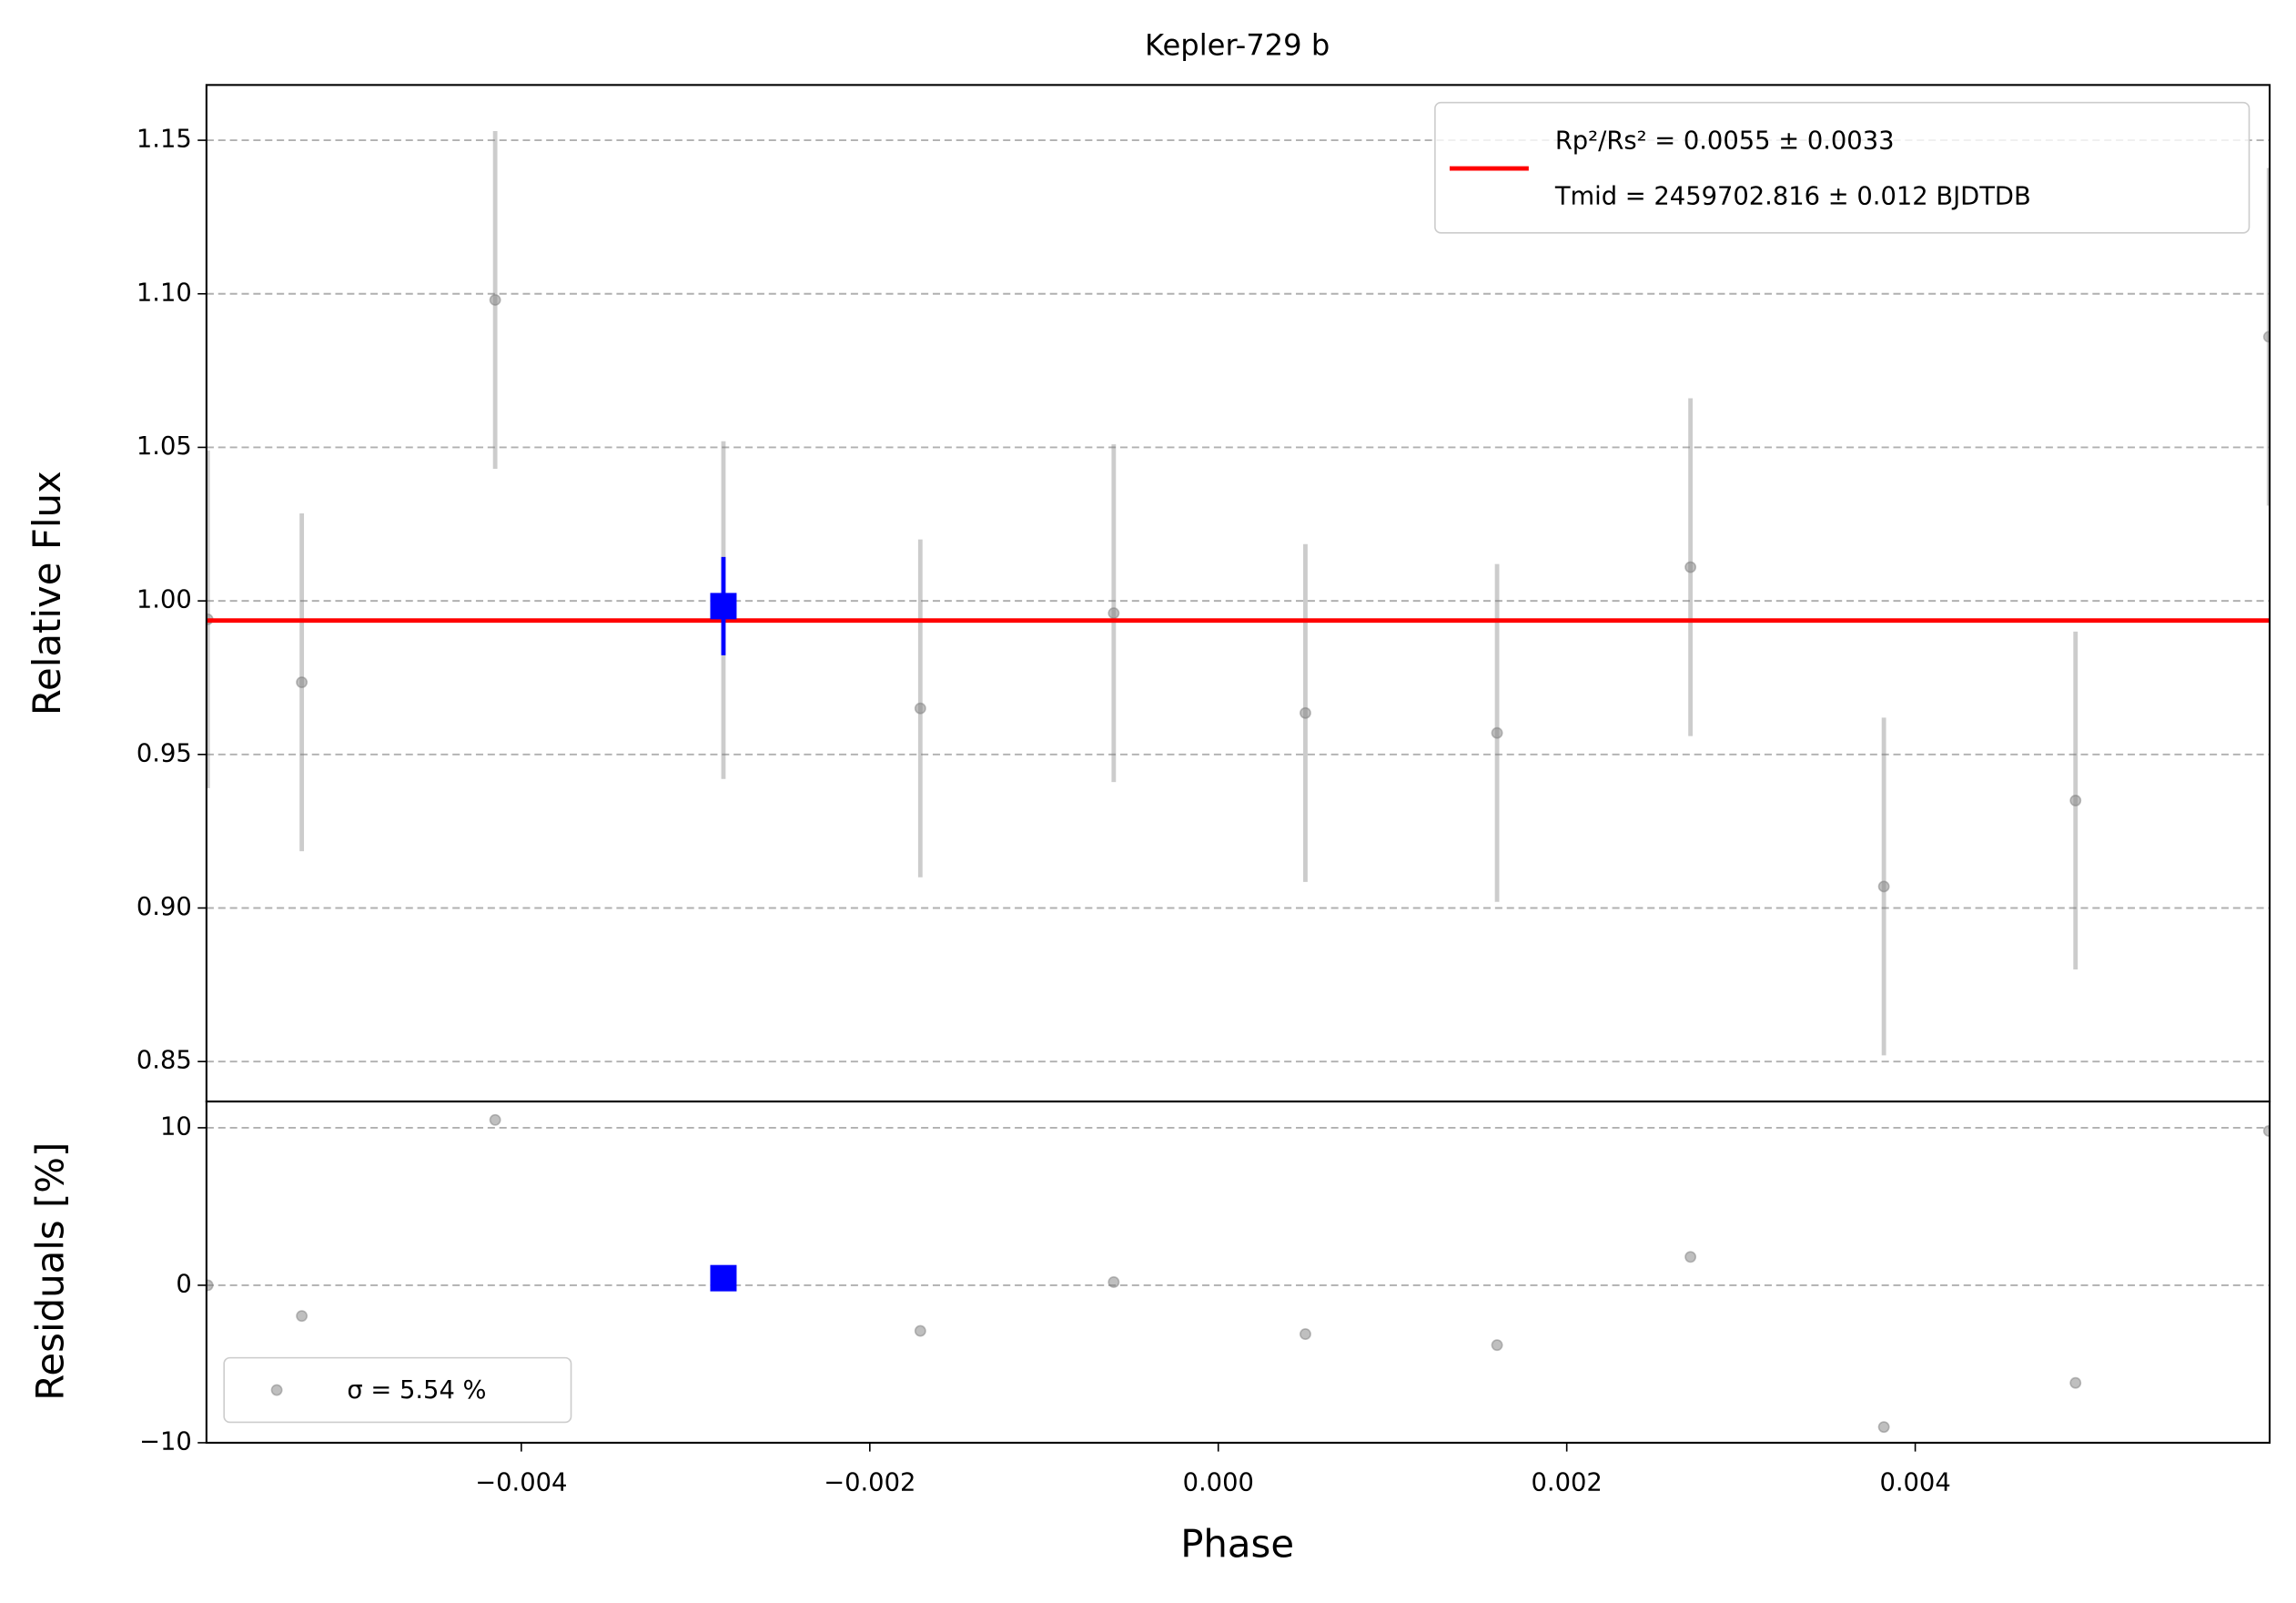 Image resolution: width=2296 pixels, height=1603 pixels. What do you see at coordinates (50, 1271) in the screenshot?
I see `y-axis-label: Residuals [%]` at bounding box center [50, 1271].